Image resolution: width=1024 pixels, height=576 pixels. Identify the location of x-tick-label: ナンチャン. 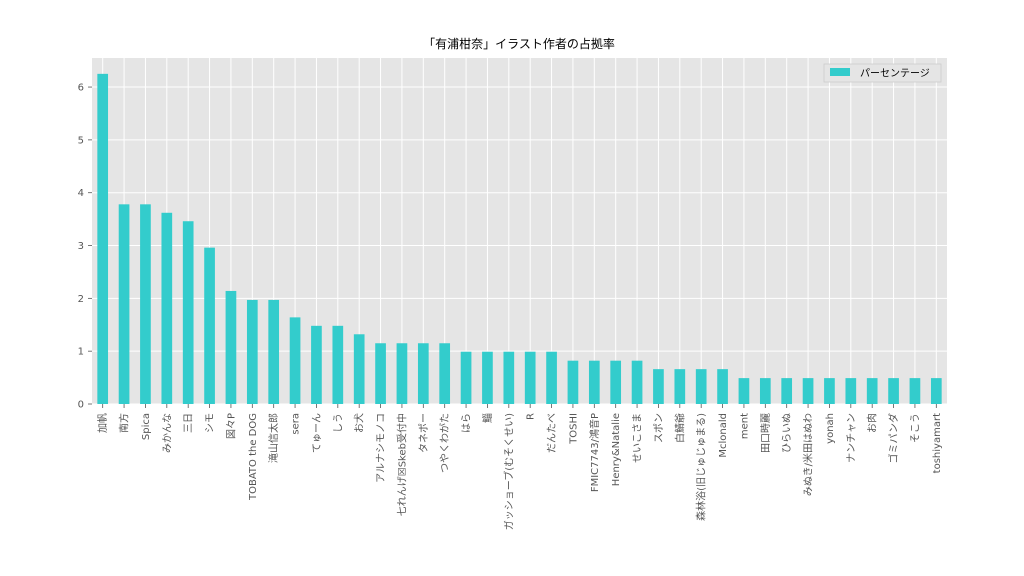
(851, 438).